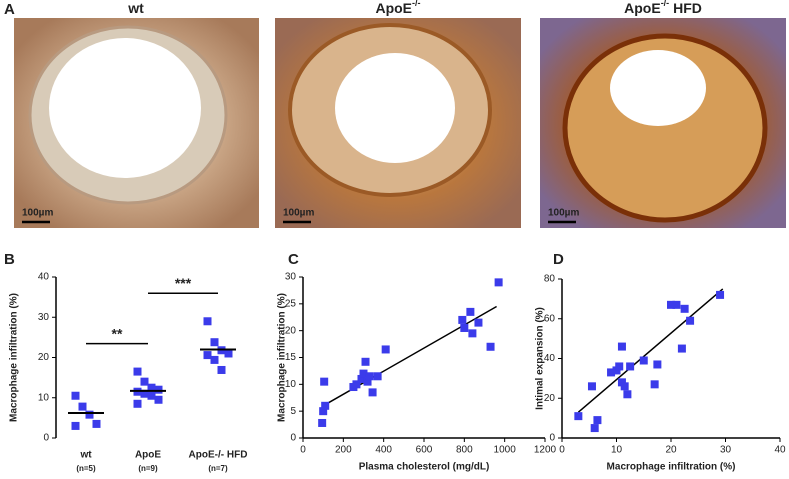  What do you see at coordinates (218, 468) in the screenshot?
I see `n-label: (n=7)` at bounding box center [218, 468].